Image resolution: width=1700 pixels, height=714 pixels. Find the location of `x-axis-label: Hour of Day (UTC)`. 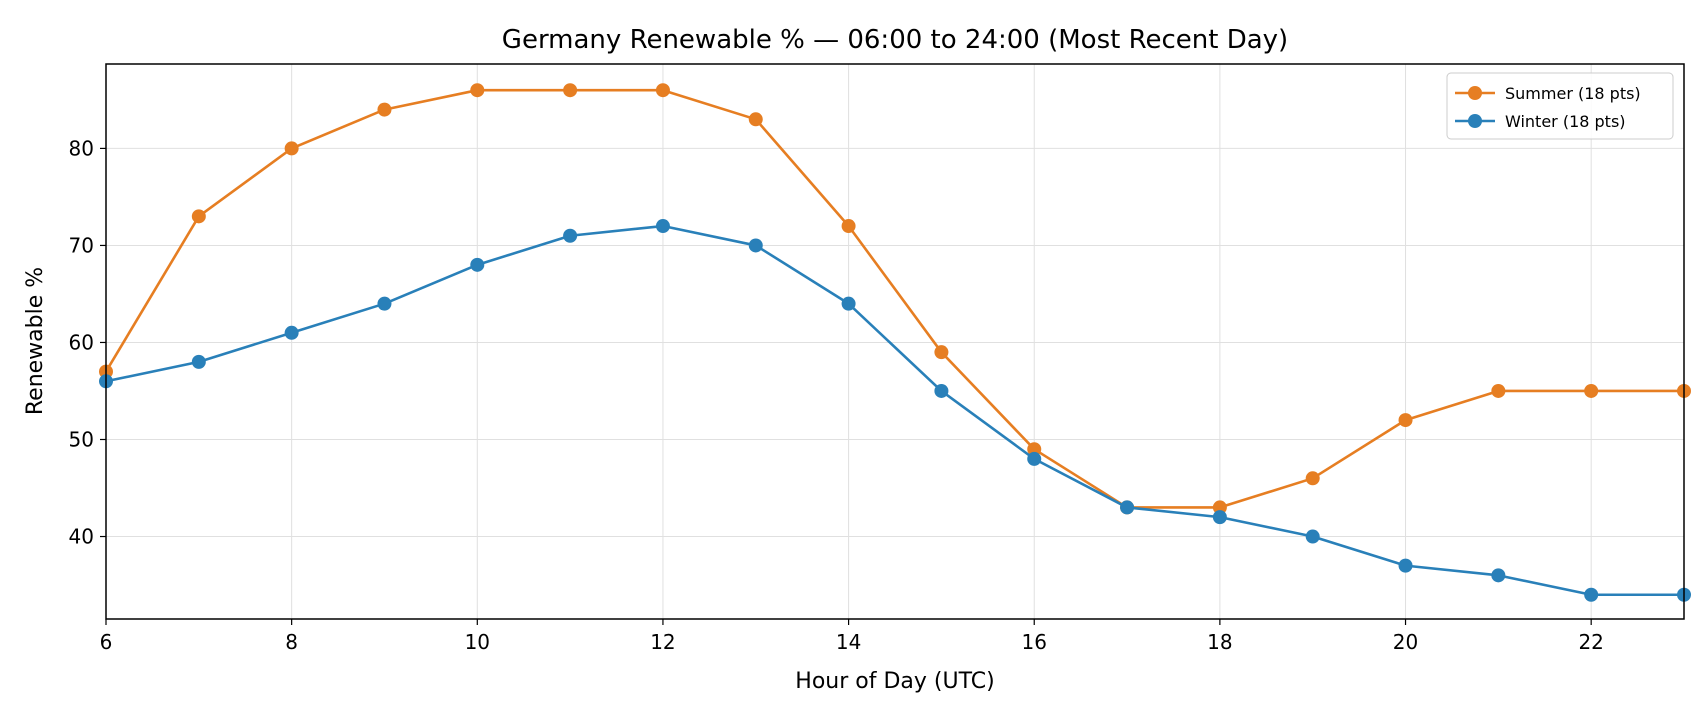

x-axis-label: Hour of Day (UTC) is located at coordinates (894, 681).